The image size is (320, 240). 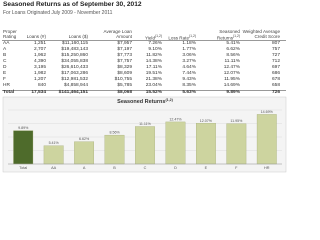 What do you see at coordinates (153, 85) in the screenshot?
I see `table-cell: 23.04%` at bounding box center [153, 85].